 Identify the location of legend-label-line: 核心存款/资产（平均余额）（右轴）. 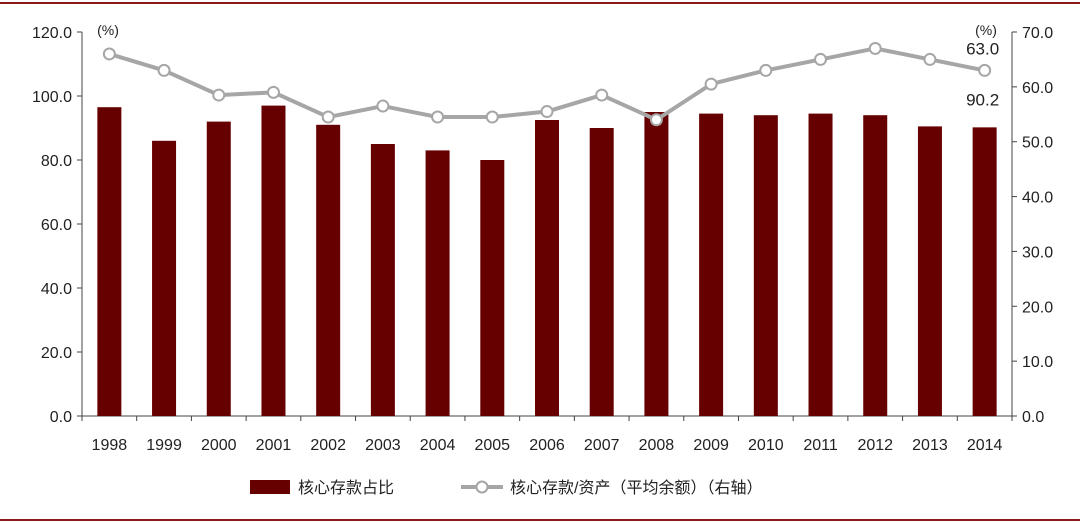
(636, 487).